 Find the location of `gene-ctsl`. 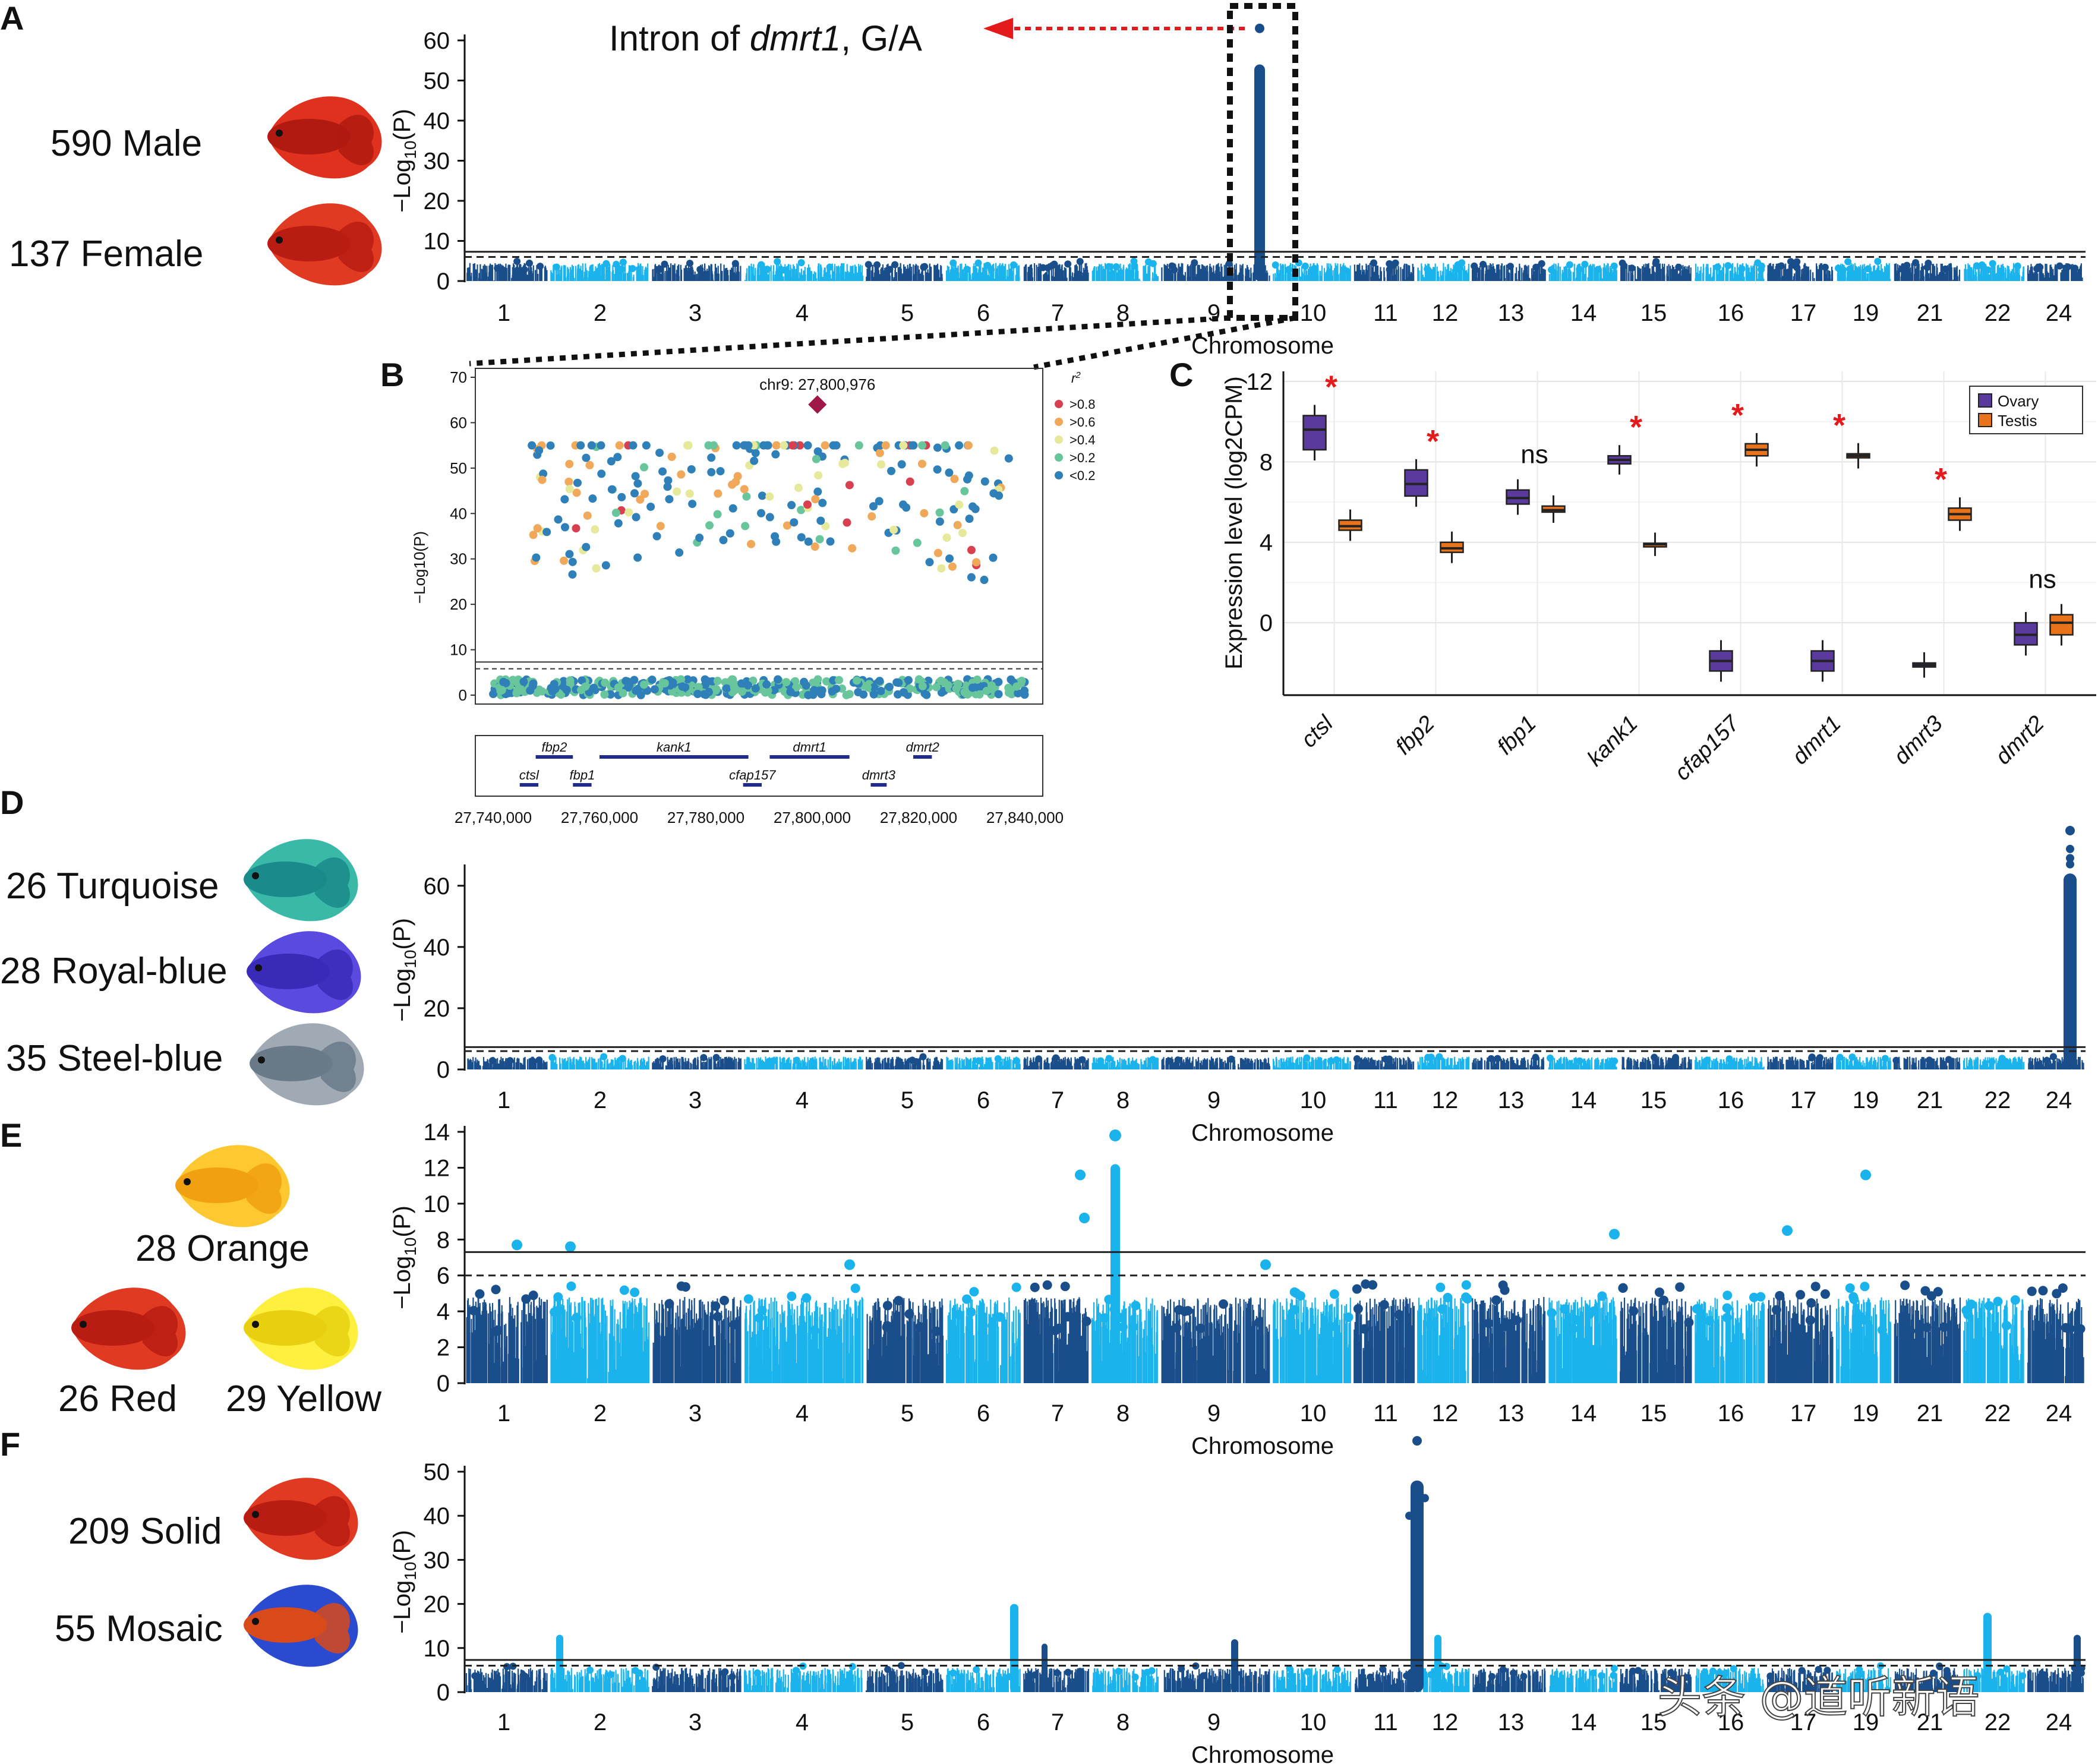

gene-ctsl is located at coordinates (529, 785).